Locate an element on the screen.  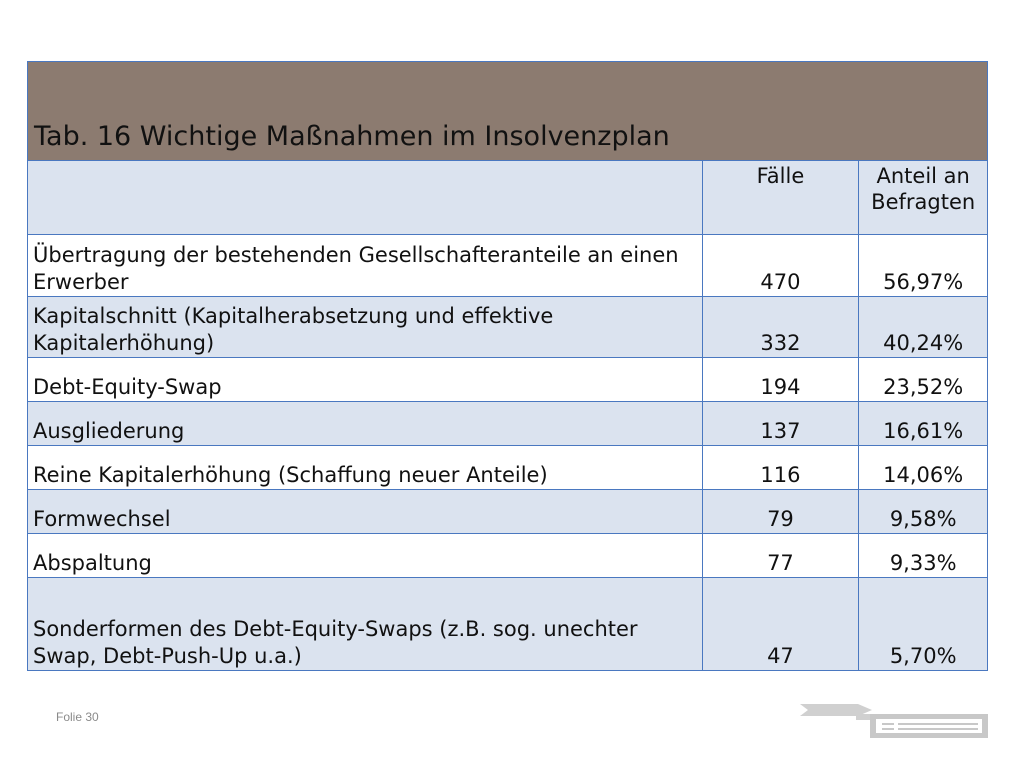
table-row: Ausgliederung 137 16,61% is located at coordinates (507, 423).